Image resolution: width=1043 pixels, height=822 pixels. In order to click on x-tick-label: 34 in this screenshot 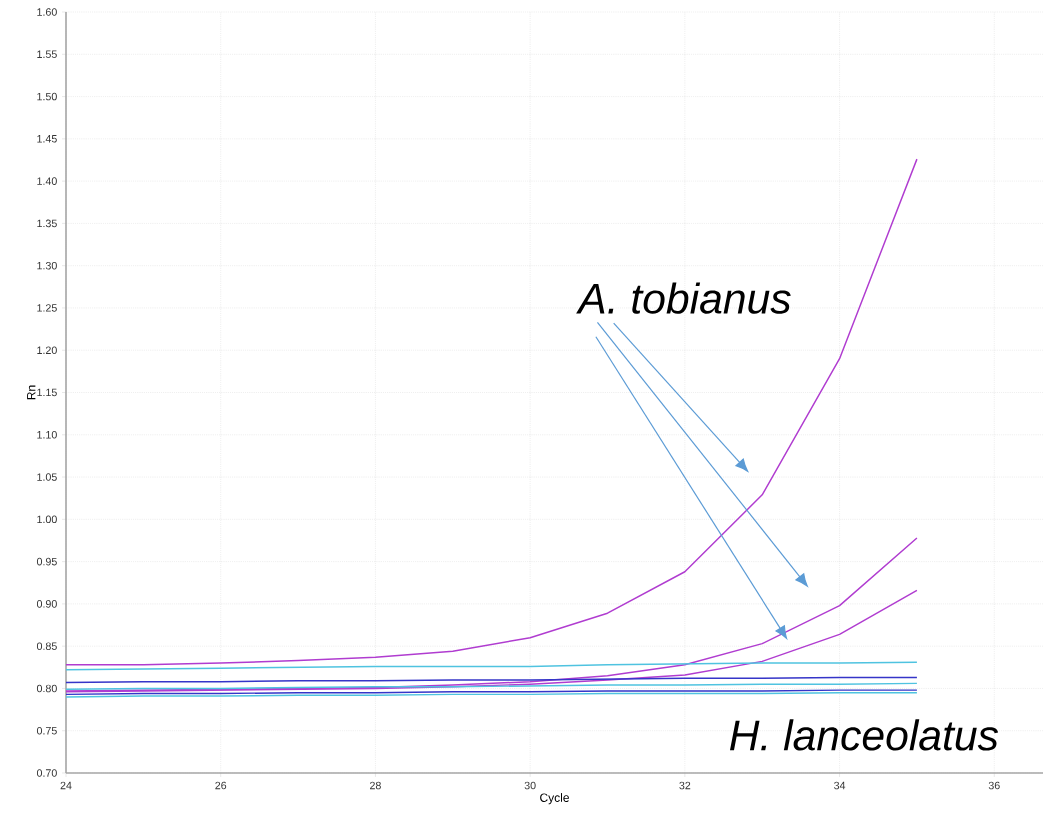, I will do `click(840, 785)`.